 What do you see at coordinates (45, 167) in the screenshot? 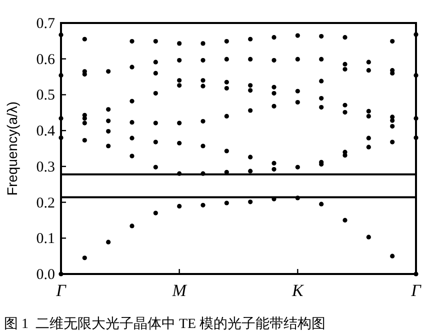
I see `y-tick-label: 0.3` at bounding box center [45, 167].